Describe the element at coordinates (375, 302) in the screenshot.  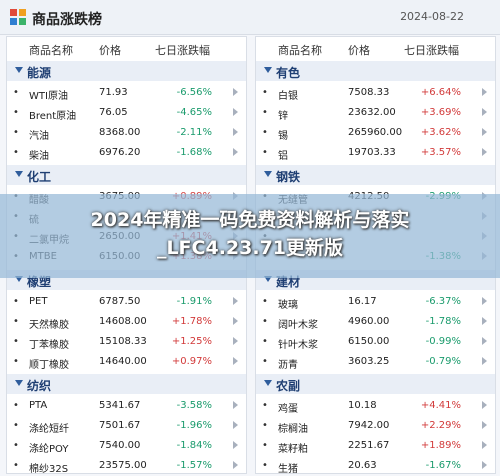
I see `commodity-row: • 玻璃 16.17 -6.37%` at that location.